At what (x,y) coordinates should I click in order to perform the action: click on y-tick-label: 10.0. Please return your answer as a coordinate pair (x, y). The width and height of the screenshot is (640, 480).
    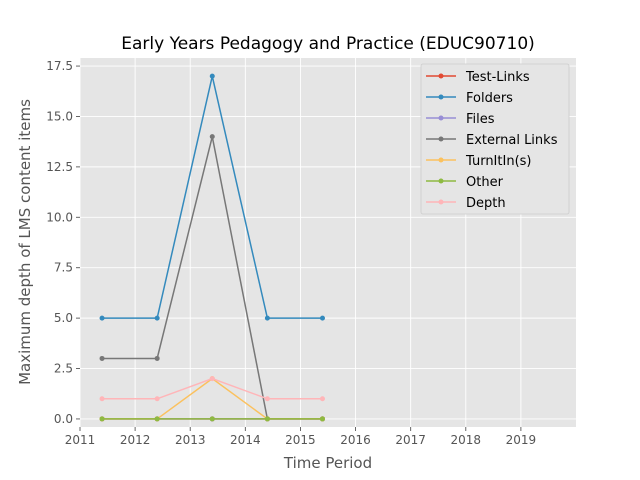
    Looking at the image, I should click on (59, 217).